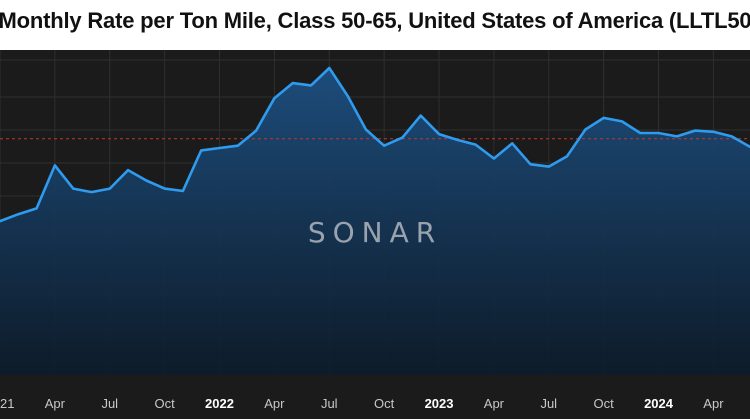 The width and height of the screenshot is (750, 419). What do you see at coordinates (7, 403) in the screenshot?
I see `x-tick-label: 21` at bounding box center [7, 403].